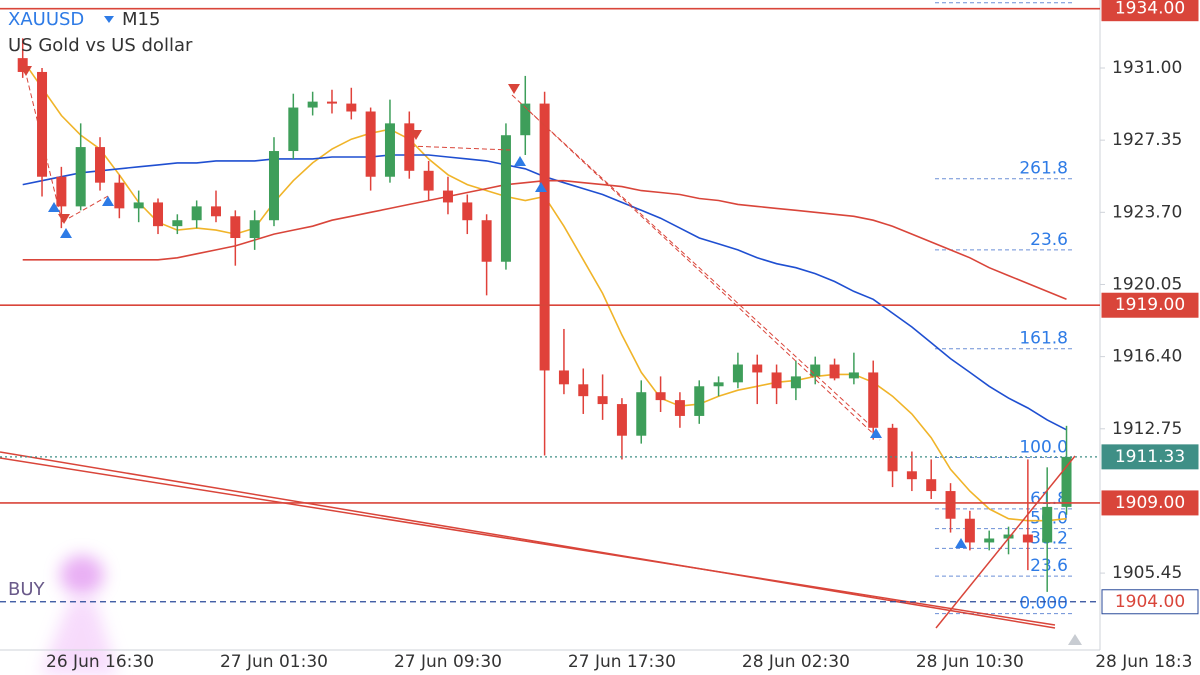 This screenshot has width=1200, height=675. I want to click on x-tick-label: 28 Jun 02:30, so click(796, 662).